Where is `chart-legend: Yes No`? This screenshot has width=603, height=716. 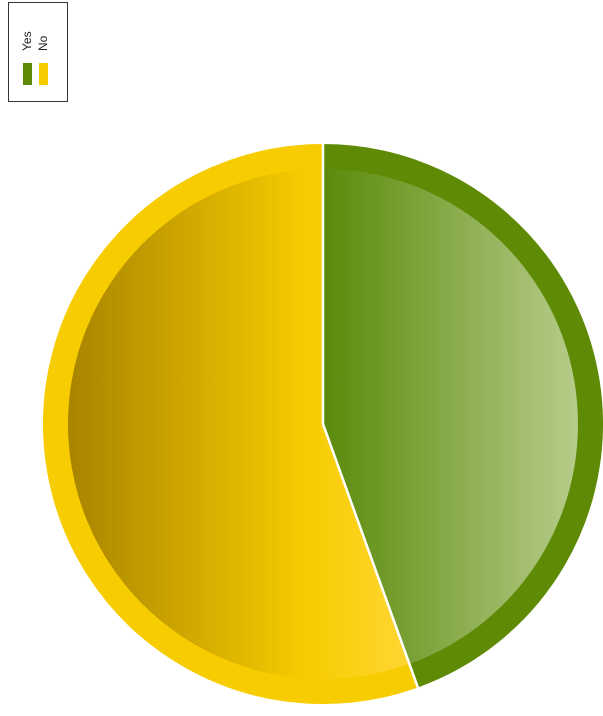 chart-legend: Yes No is located at coordinates (38, 52).